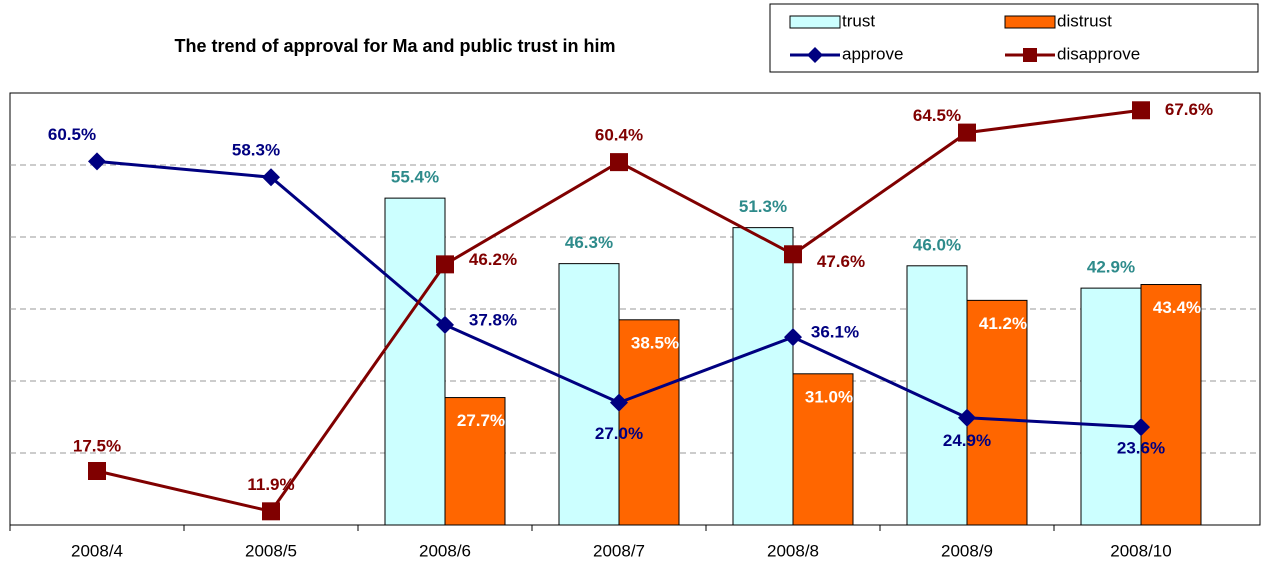  I want to click on x-tick-label: 2008/8, so click(793, 550).